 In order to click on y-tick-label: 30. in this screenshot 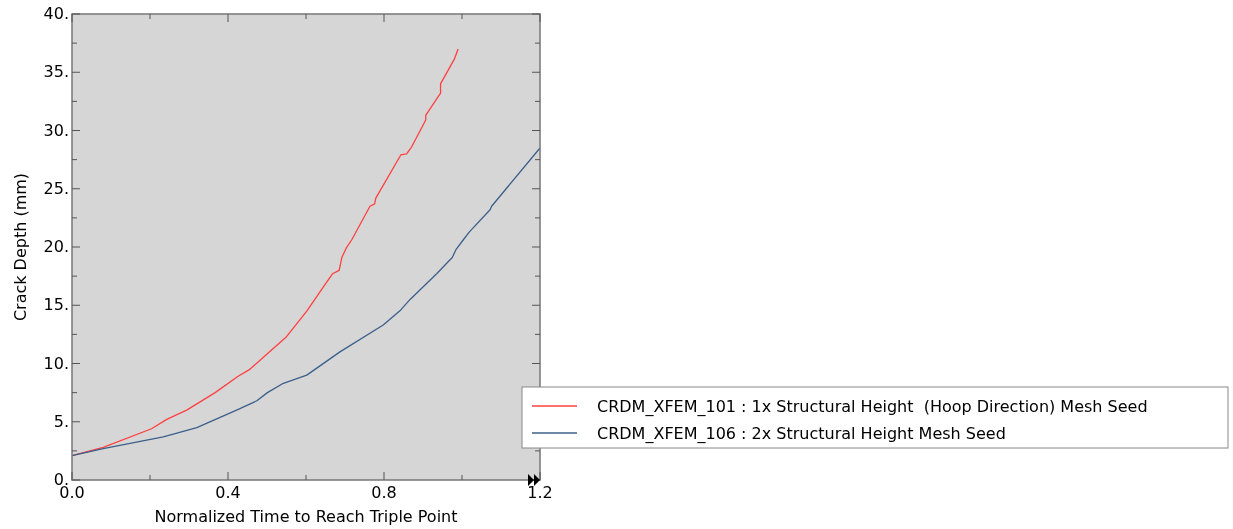, I will do `click(56, 130)`.